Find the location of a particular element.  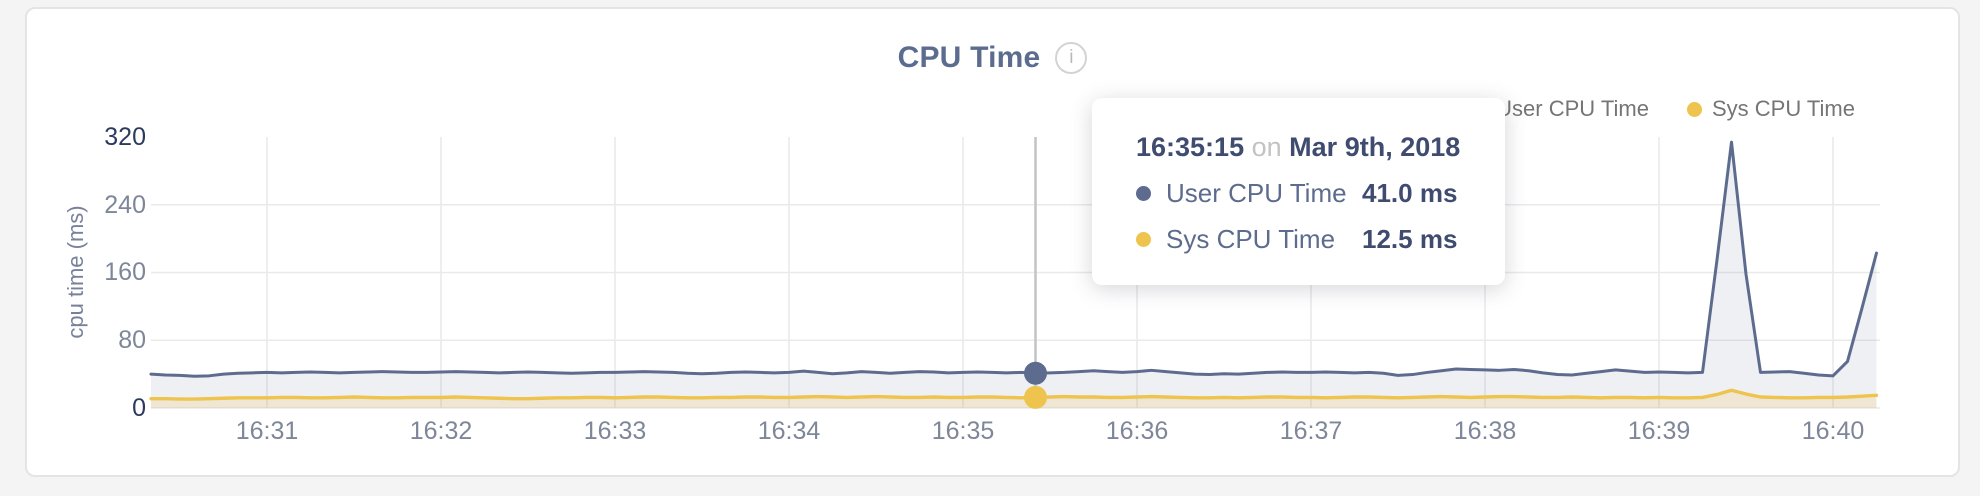

y-axis-tick: 0 is located at coordinates (139, 408).